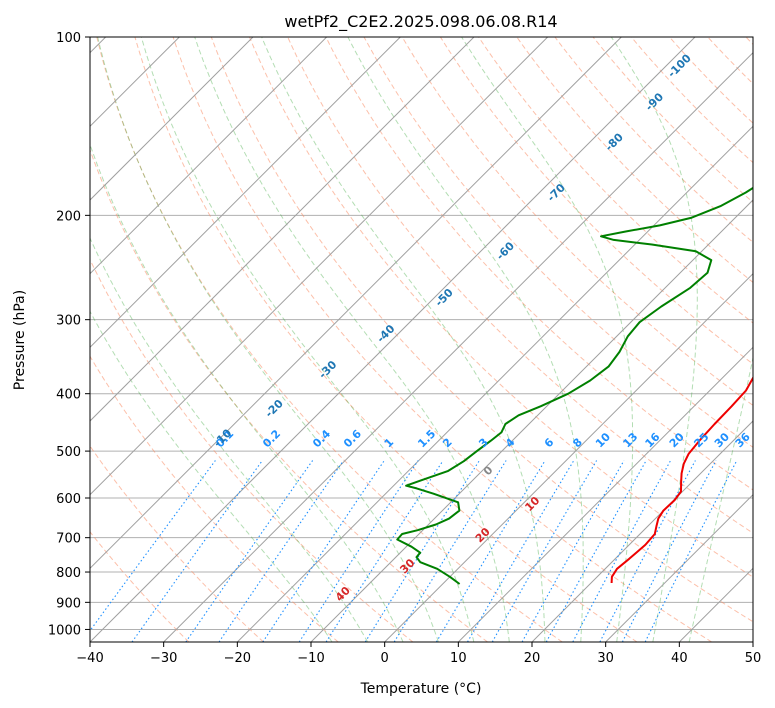  What do you see at coordinates (20, 340) in the screenshot?
I see `y-axis-label: Pressure (hPa)` at bounding box center [20, 340].